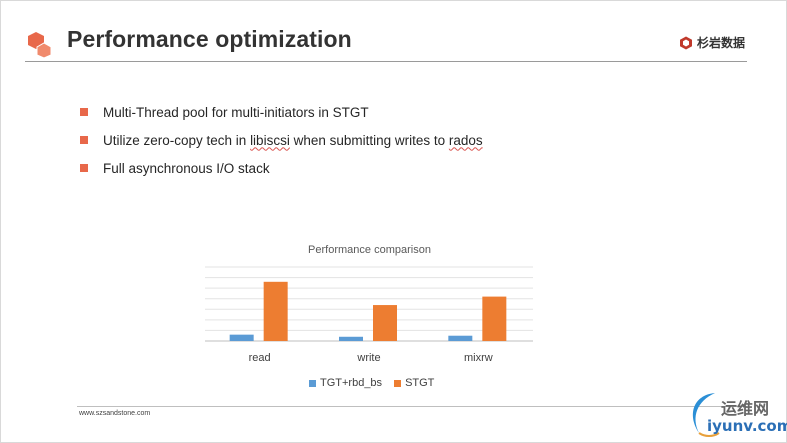 Image resolution: width=787 pixels, height=443 pixels. What do you see at coordinates (686, 42) in the screenshot?
I see `brand-hexagon-icon` at bounding box center [686, 42].